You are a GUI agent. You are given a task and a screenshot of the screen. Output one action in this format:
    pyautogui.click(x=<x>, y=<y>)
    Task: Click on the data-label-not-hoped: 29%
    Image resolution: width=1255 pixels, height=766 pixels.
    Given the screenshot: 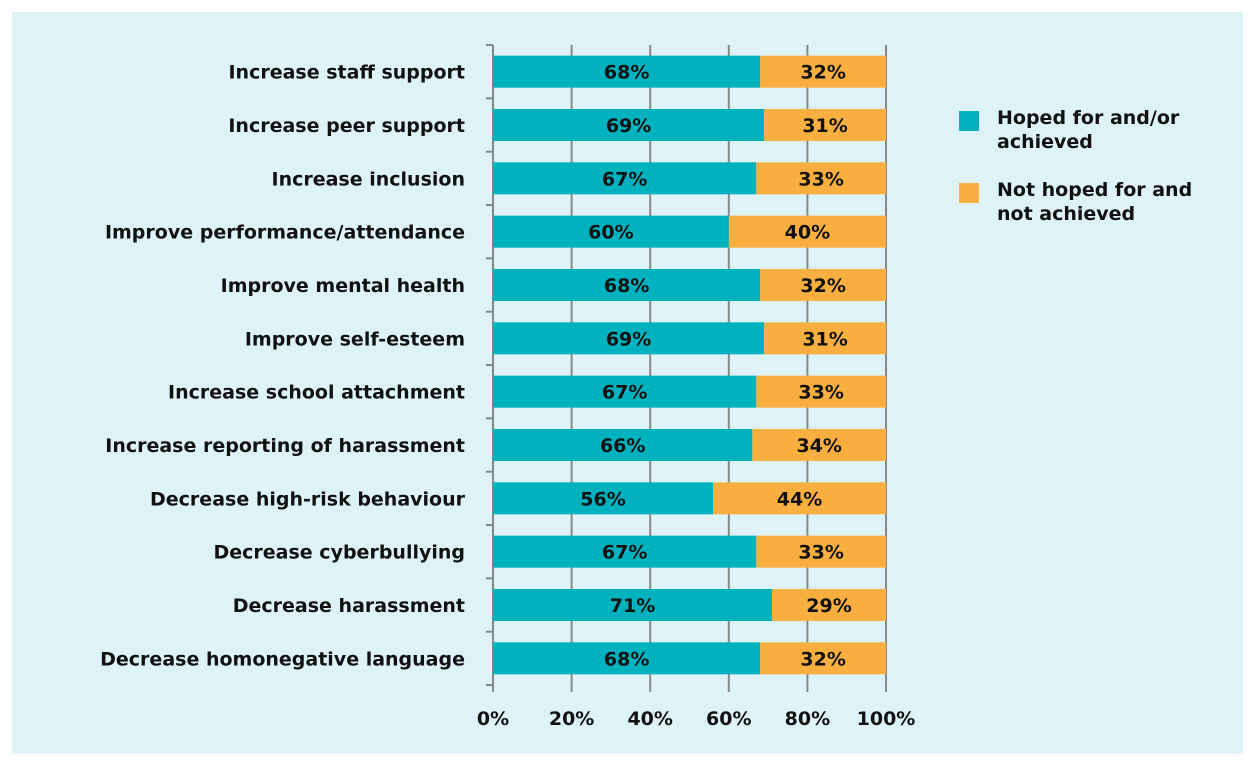 What is the action you would take?
    pyautogui.click(x=828, y=606)
    